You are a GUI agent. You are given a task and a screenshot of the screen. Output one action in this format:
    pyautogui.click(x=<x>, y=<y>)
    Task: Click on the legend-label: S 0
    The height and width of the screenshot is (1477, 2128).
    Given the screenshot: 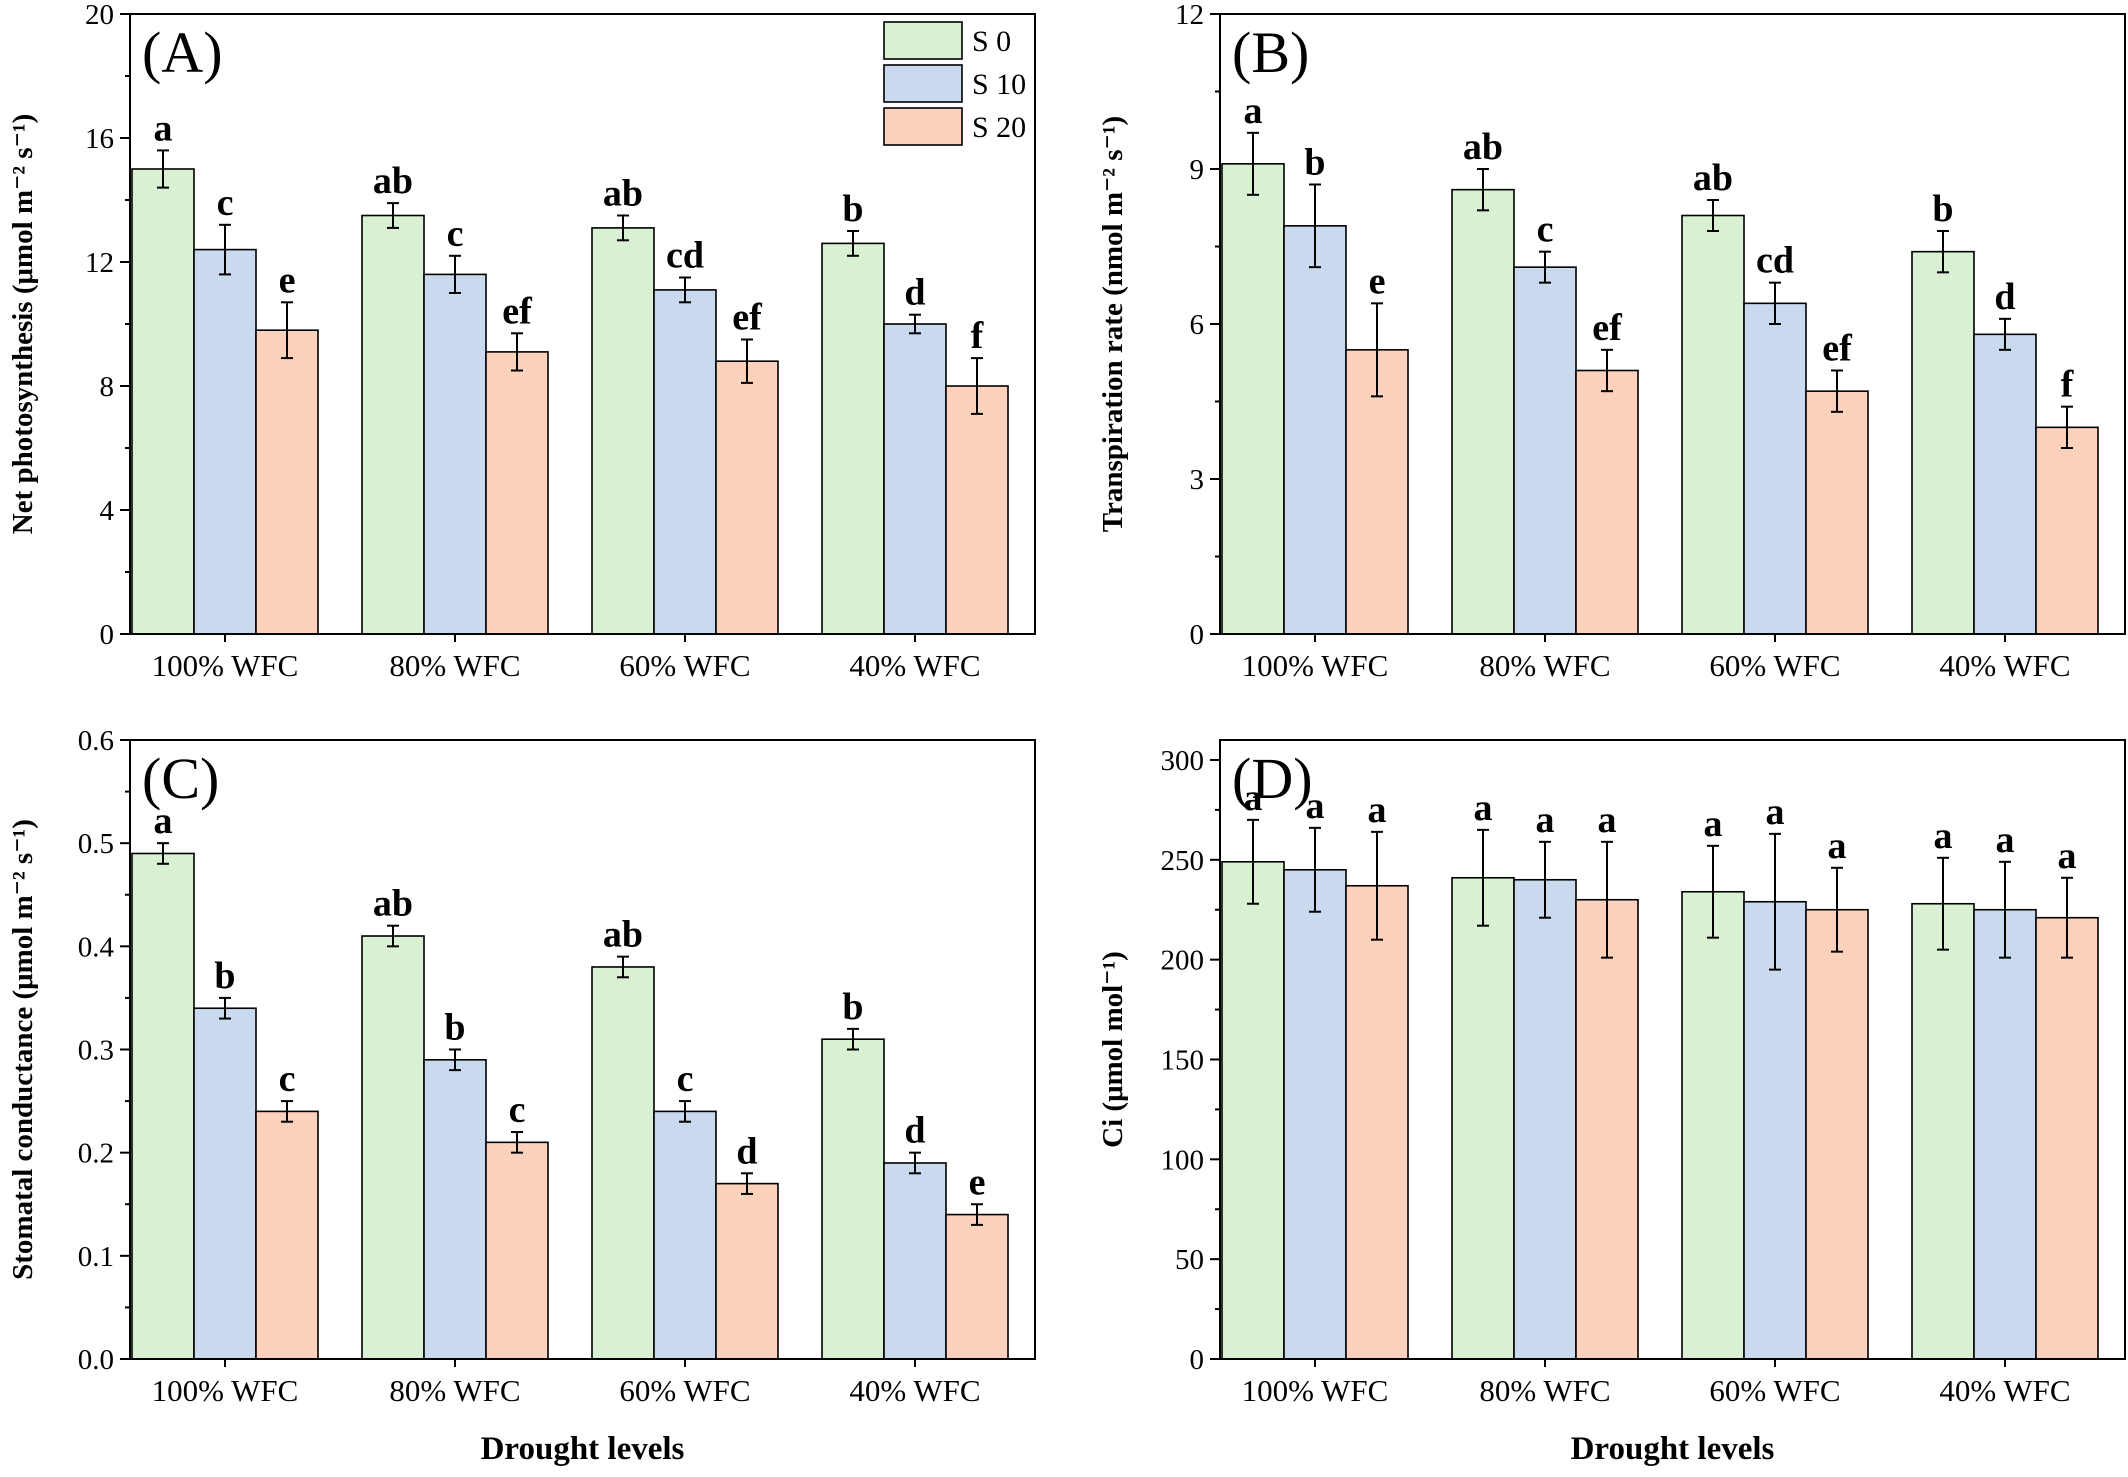 What is the action you would take?
    pyautogui.click(x=991, y=41)
    